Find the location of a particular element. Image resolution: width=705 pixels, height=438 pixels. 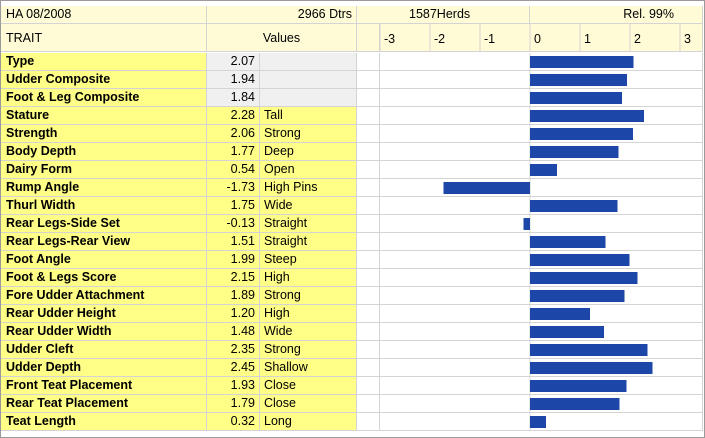

trait-name: Thurl Width is located at coordinates (104, 206).